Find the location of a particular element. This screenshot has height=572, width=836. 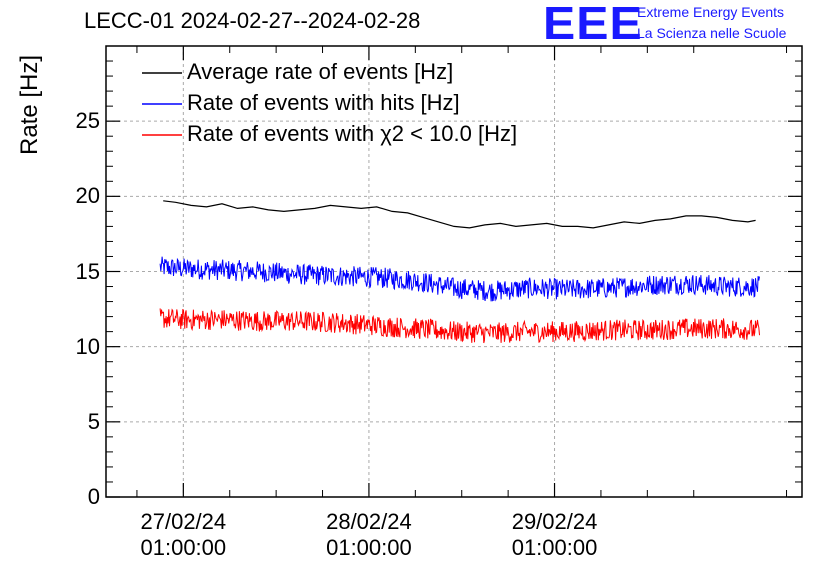

legend-label-1: Average rate of events [Hz] is located at coordinates (320, 71).